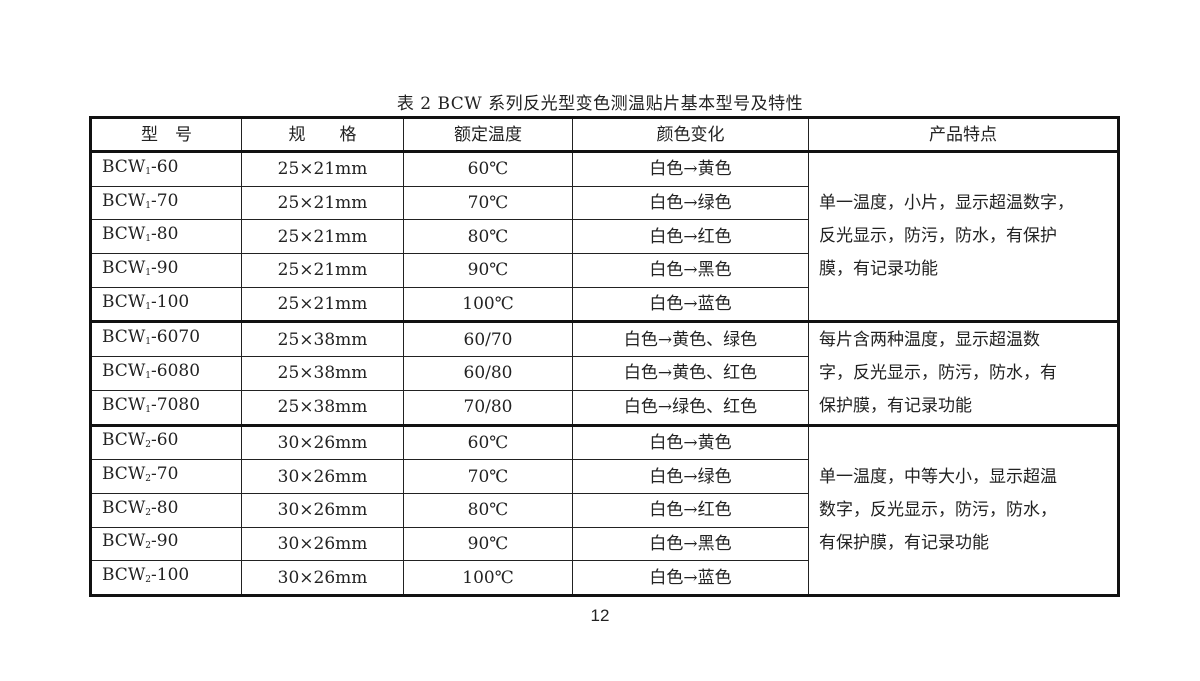 This screenshot has width=1200, height=681. I want to click on cell-model: BCW2-60, so click(166, 442).